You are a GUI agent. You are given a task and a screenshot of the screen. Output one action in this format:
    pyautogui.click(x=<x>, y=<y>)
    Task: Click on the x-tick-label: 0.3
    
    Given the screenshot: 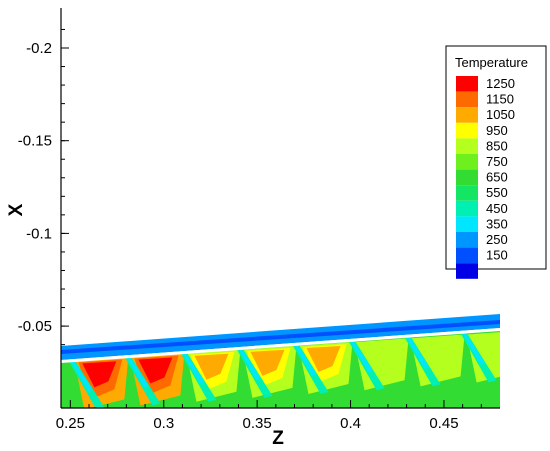 What is the action you would take?
    pyautogui.click(x=163, y=423)
    